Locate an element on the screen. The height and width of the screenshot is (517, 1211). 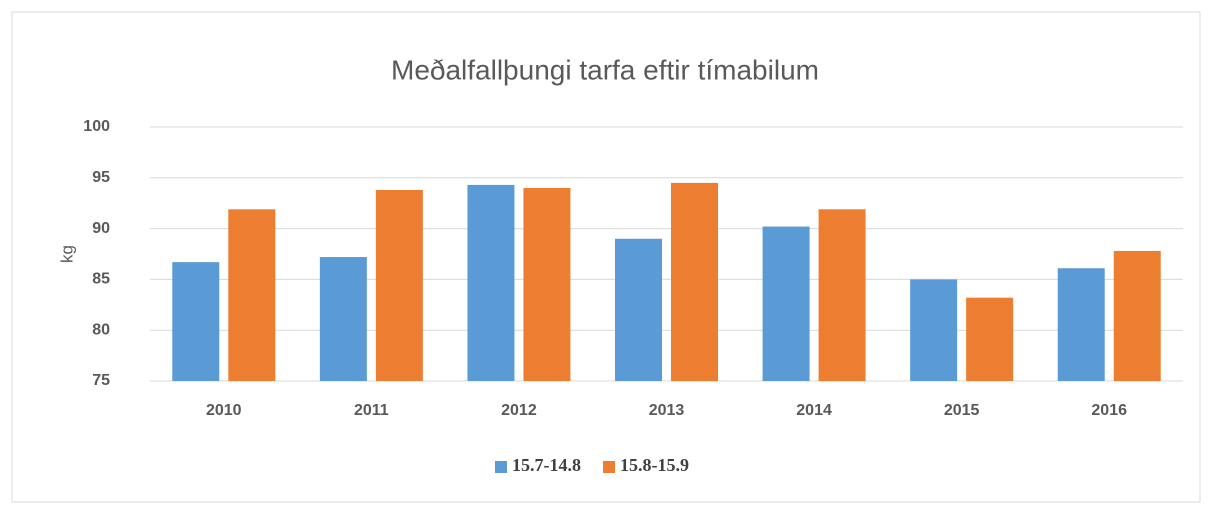
legend-label: 15.7-14.8 is located at coordinates (546, 465).